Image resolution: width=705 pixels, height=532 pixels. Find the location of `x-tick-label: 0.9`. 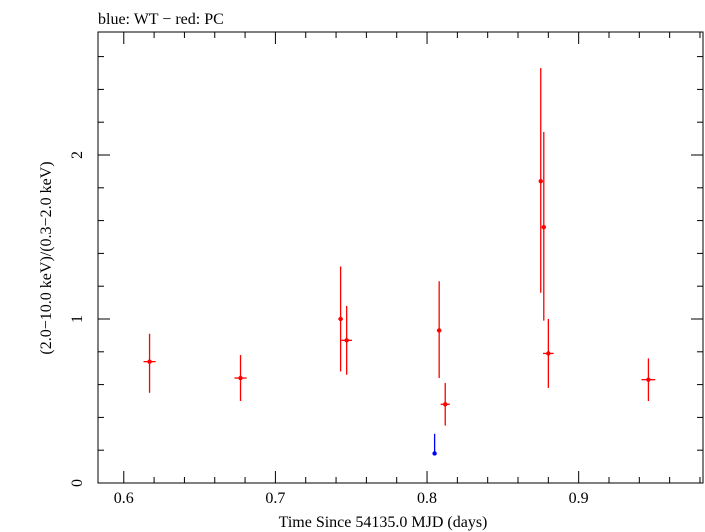

x-tick-label: 0.9 is located at coordinates (579, 498).